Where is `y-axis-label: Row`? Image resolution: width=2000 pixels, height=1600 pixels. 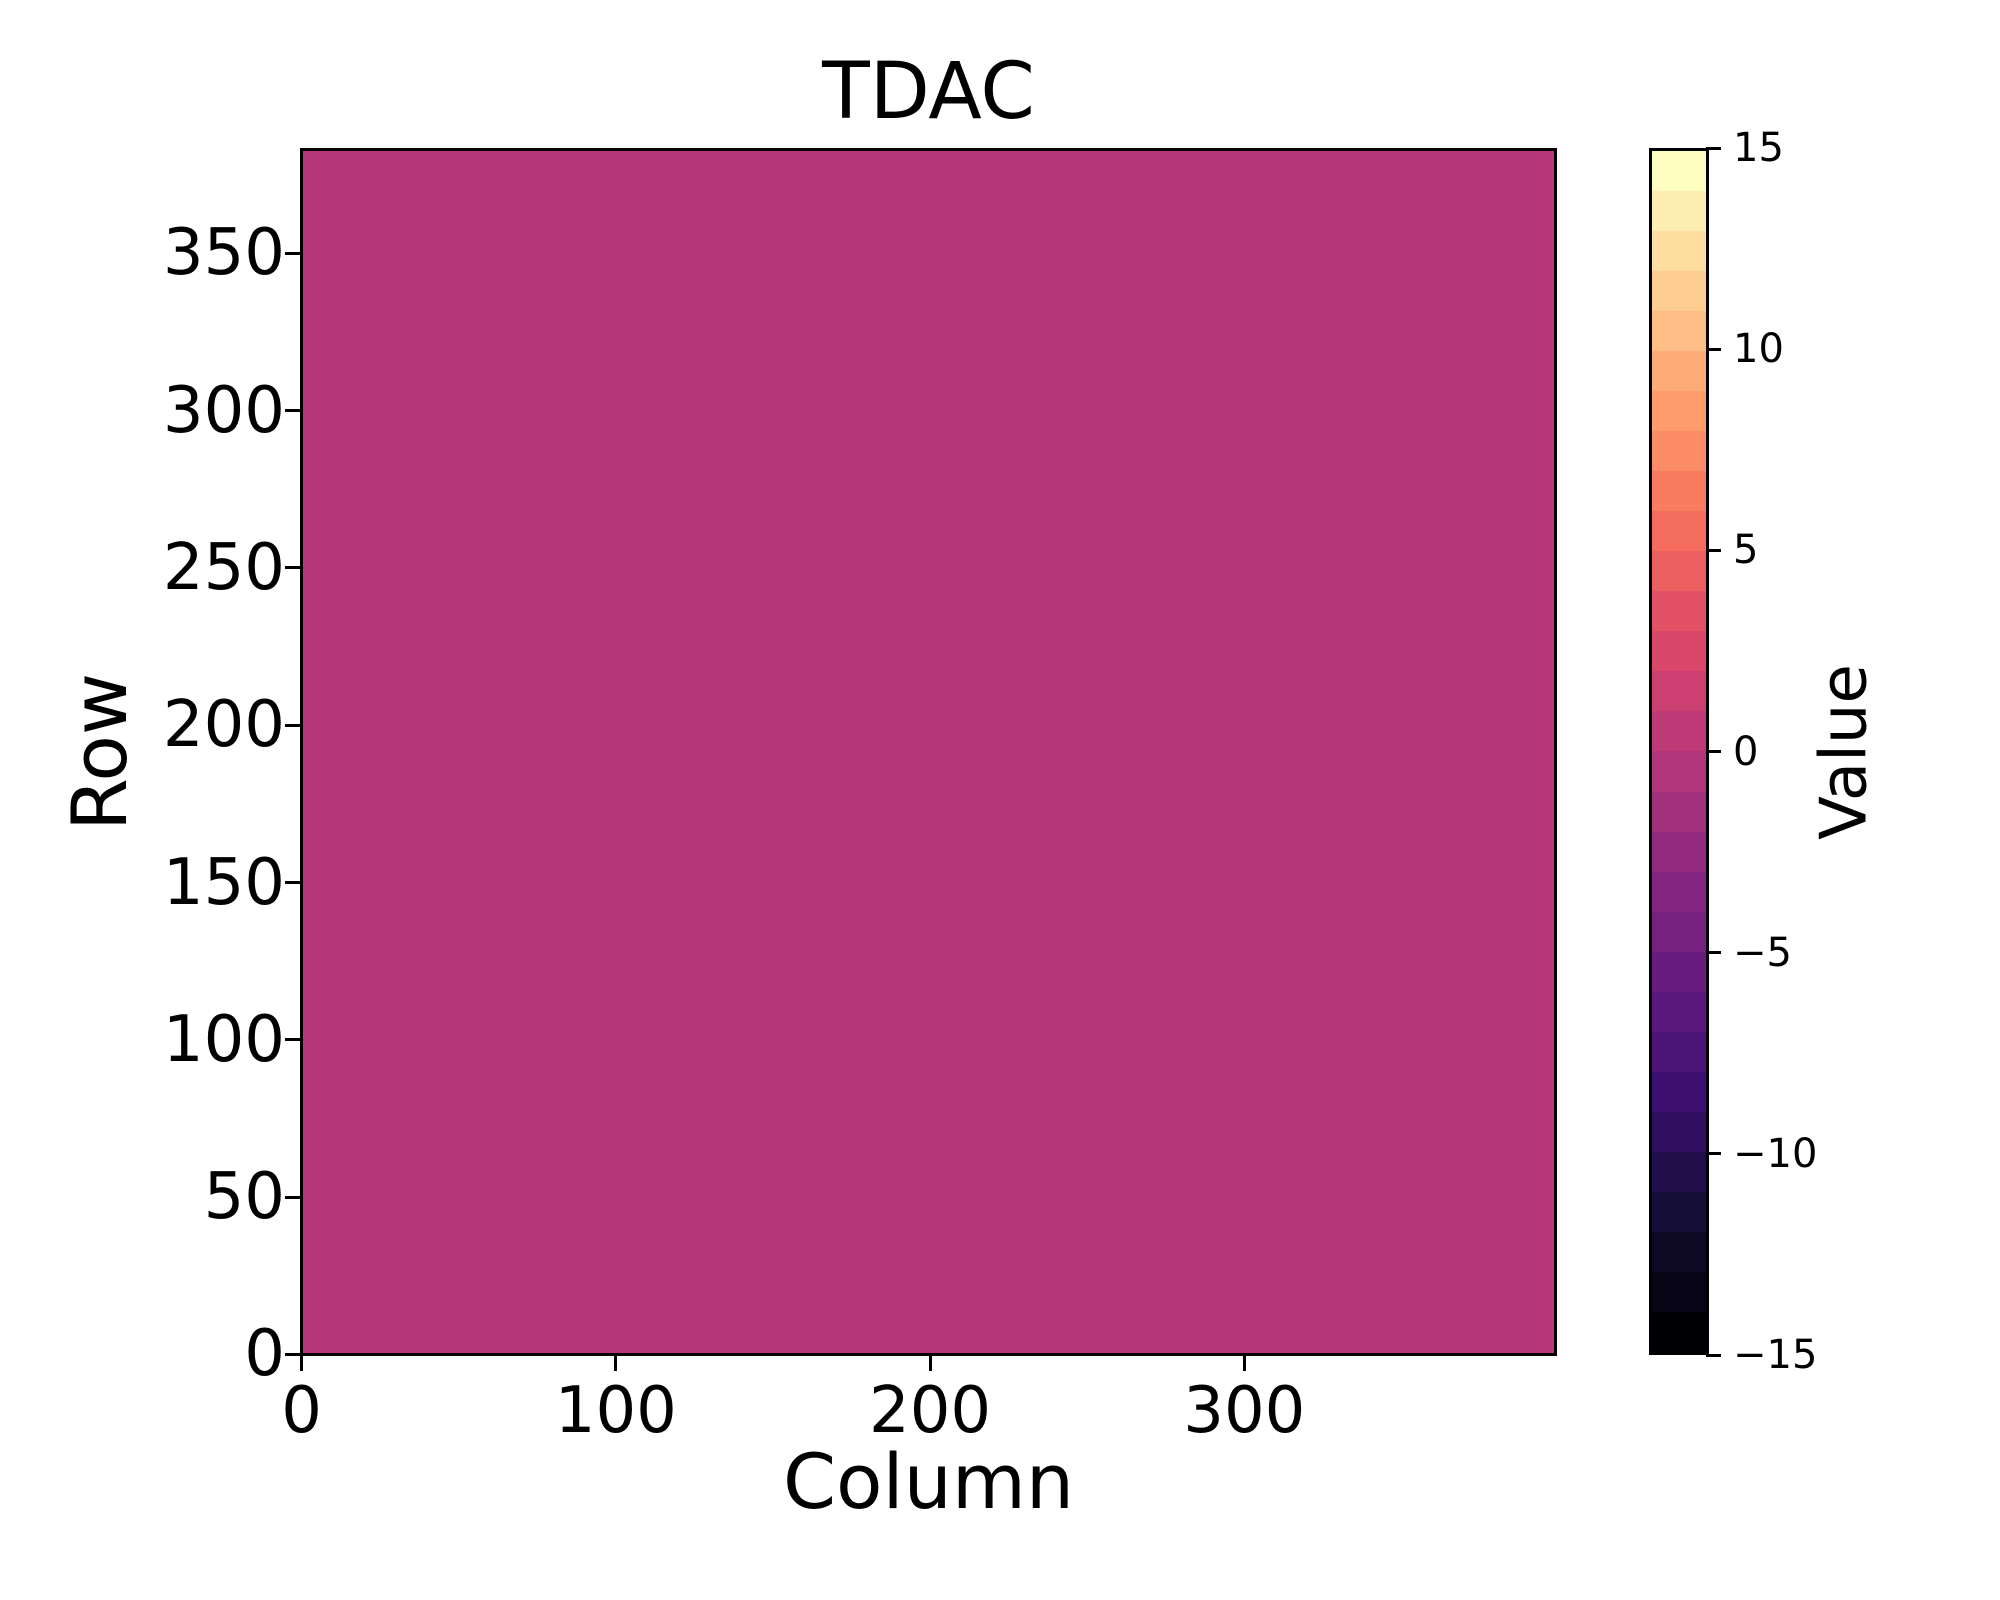
y-axis-label: Row is located at coordinates (100, 752).